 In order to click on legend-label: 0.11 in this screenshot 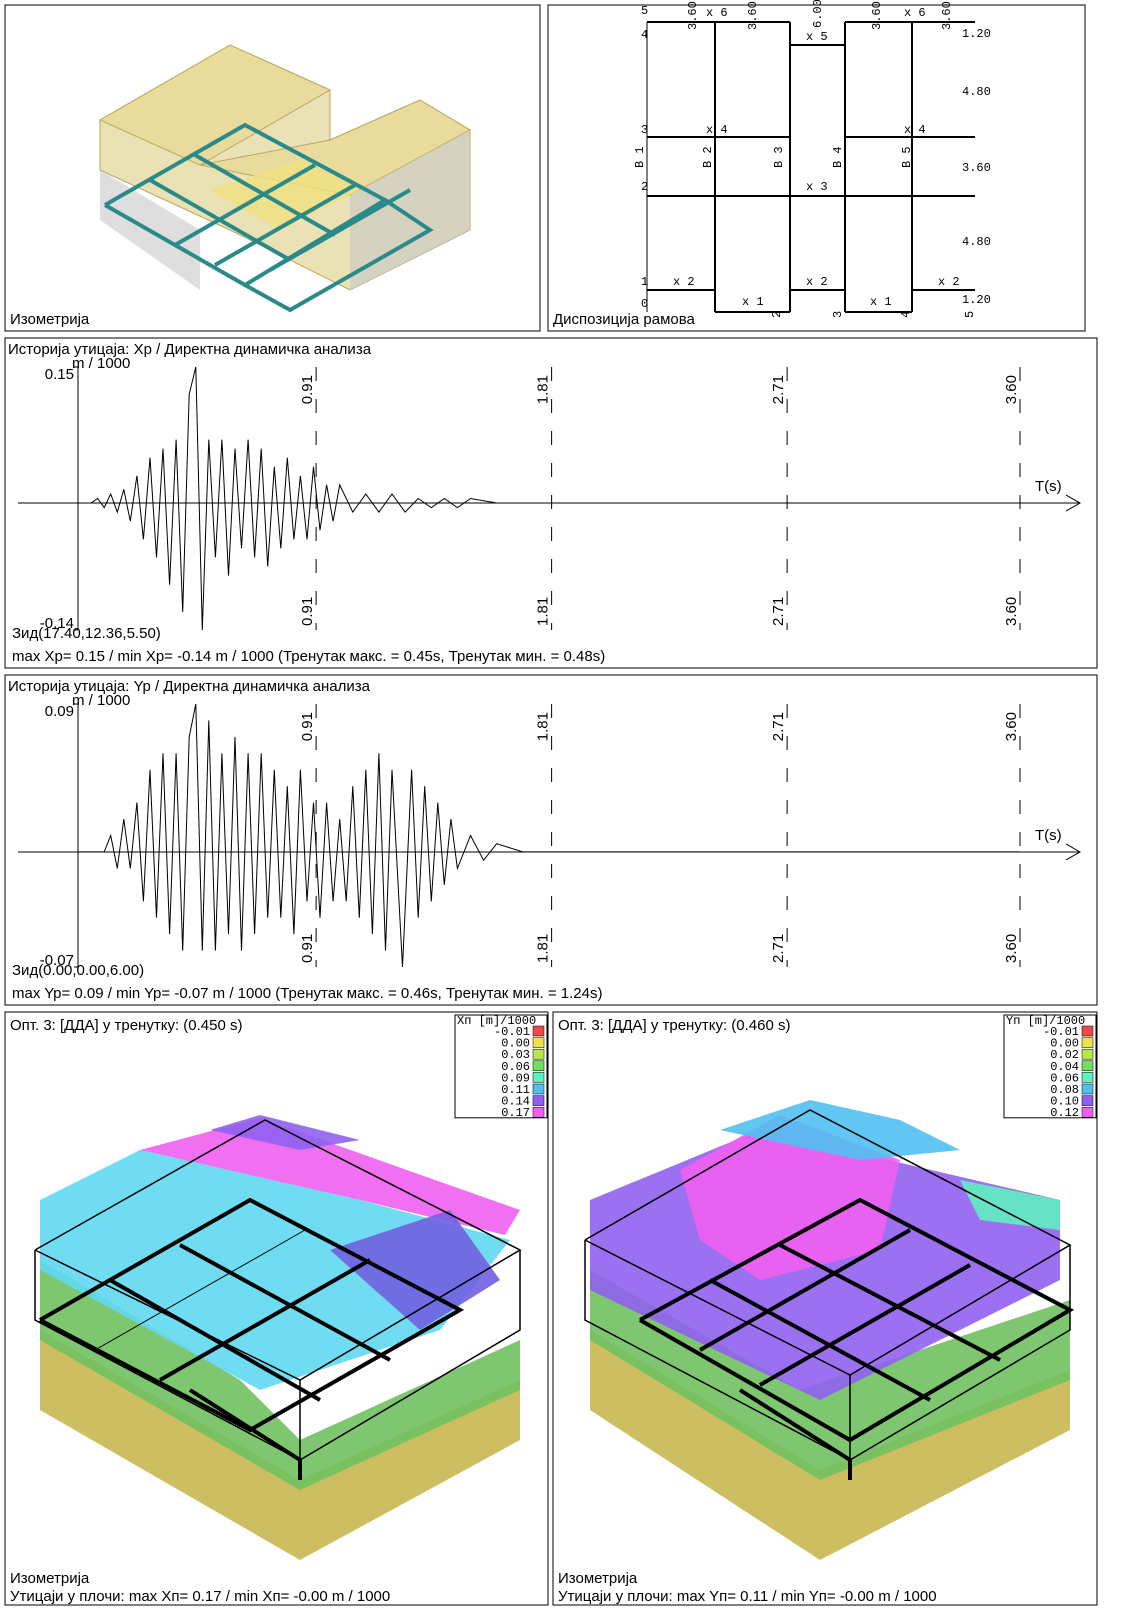, I will do `click(515, 1090)`.